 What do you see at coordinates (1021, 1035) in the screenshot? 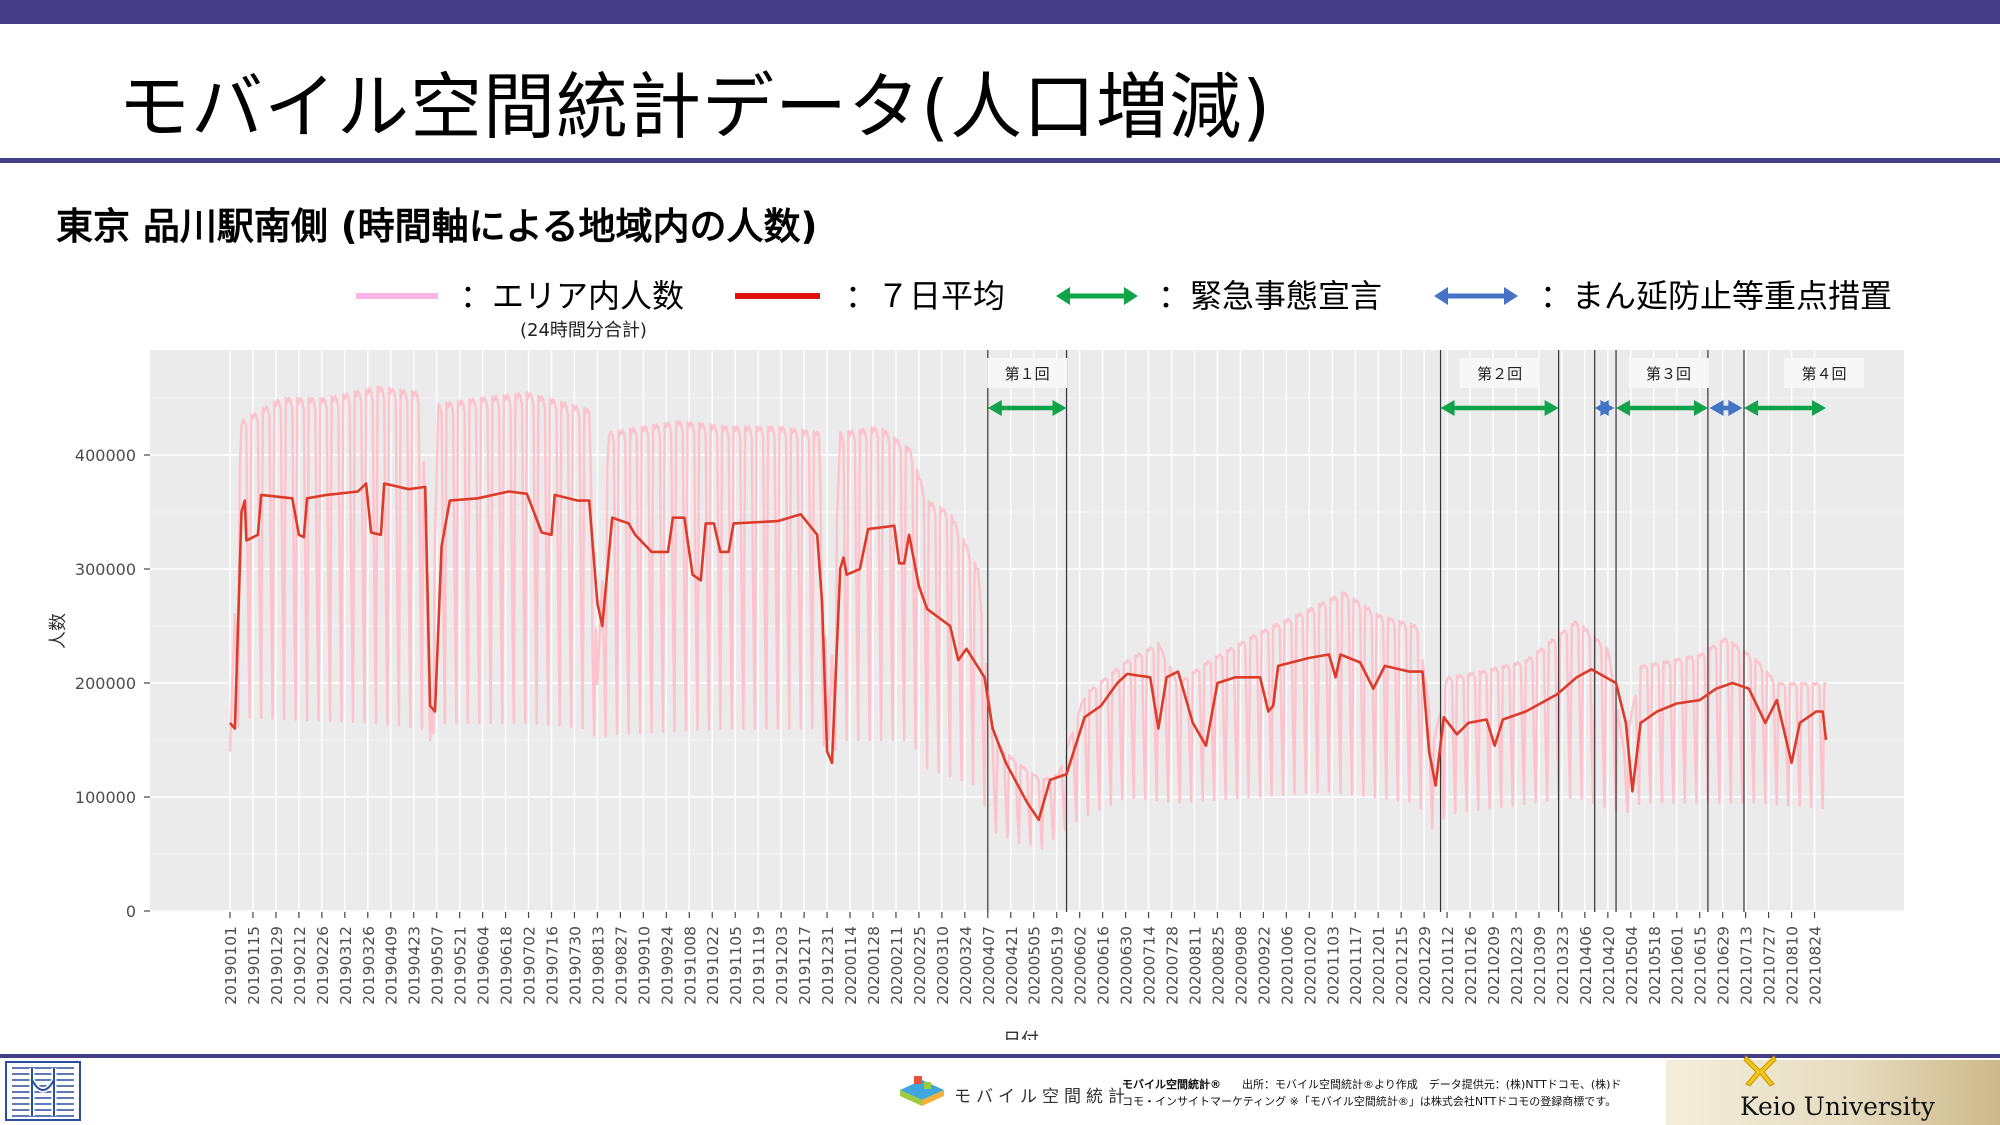
I see `x-axis-label: 日付` at bounding box center [1021, 1035].